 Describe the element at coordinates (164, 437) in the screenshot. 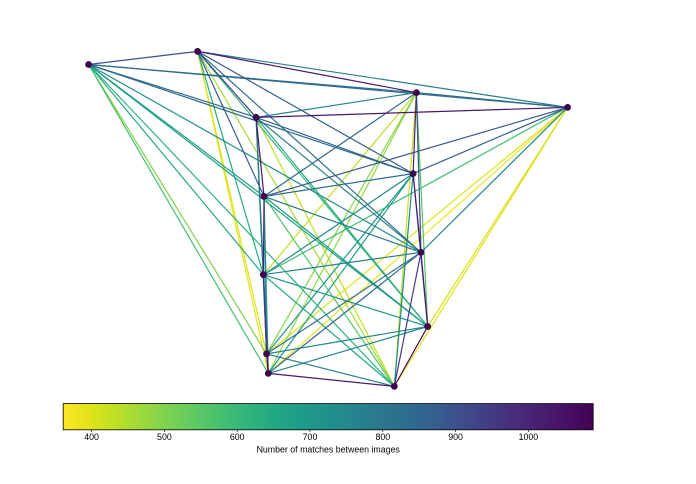

I see `svg-text: 500` at that location.